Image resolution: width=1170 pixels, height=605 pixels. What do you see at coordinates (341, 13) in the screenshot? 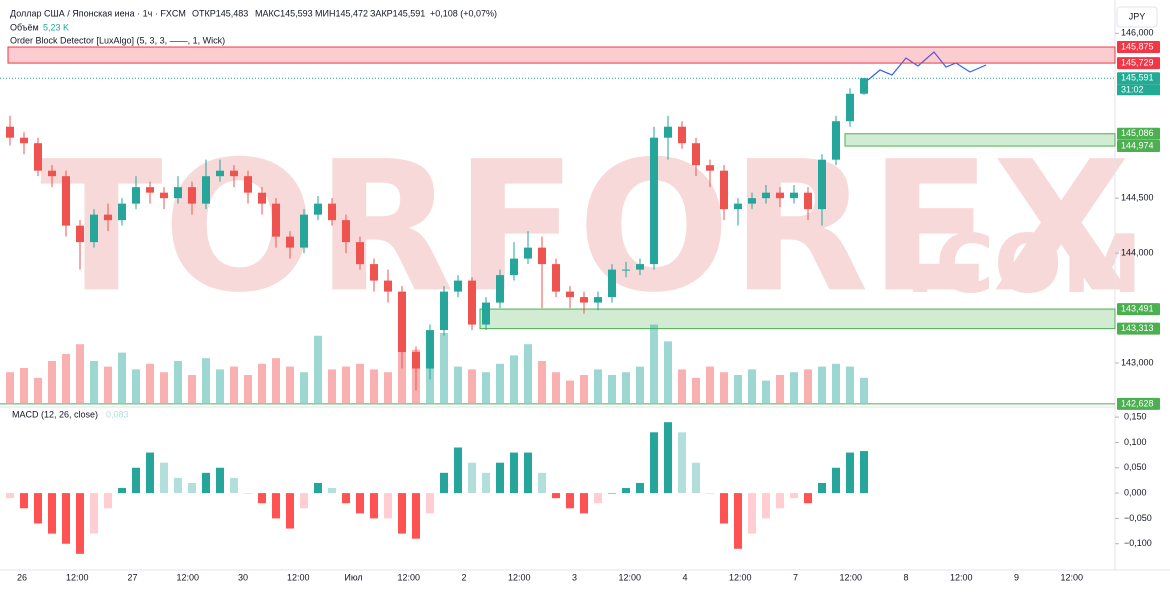
I see `ohlc-low: МИН145,472` at bounding box center [341, 13].